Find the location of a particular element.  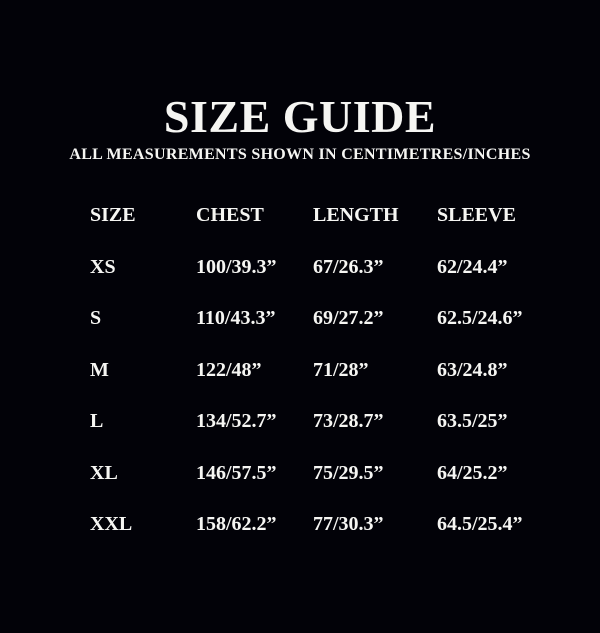

length-value: 73/28.7” is located at coordinates (348, 421).